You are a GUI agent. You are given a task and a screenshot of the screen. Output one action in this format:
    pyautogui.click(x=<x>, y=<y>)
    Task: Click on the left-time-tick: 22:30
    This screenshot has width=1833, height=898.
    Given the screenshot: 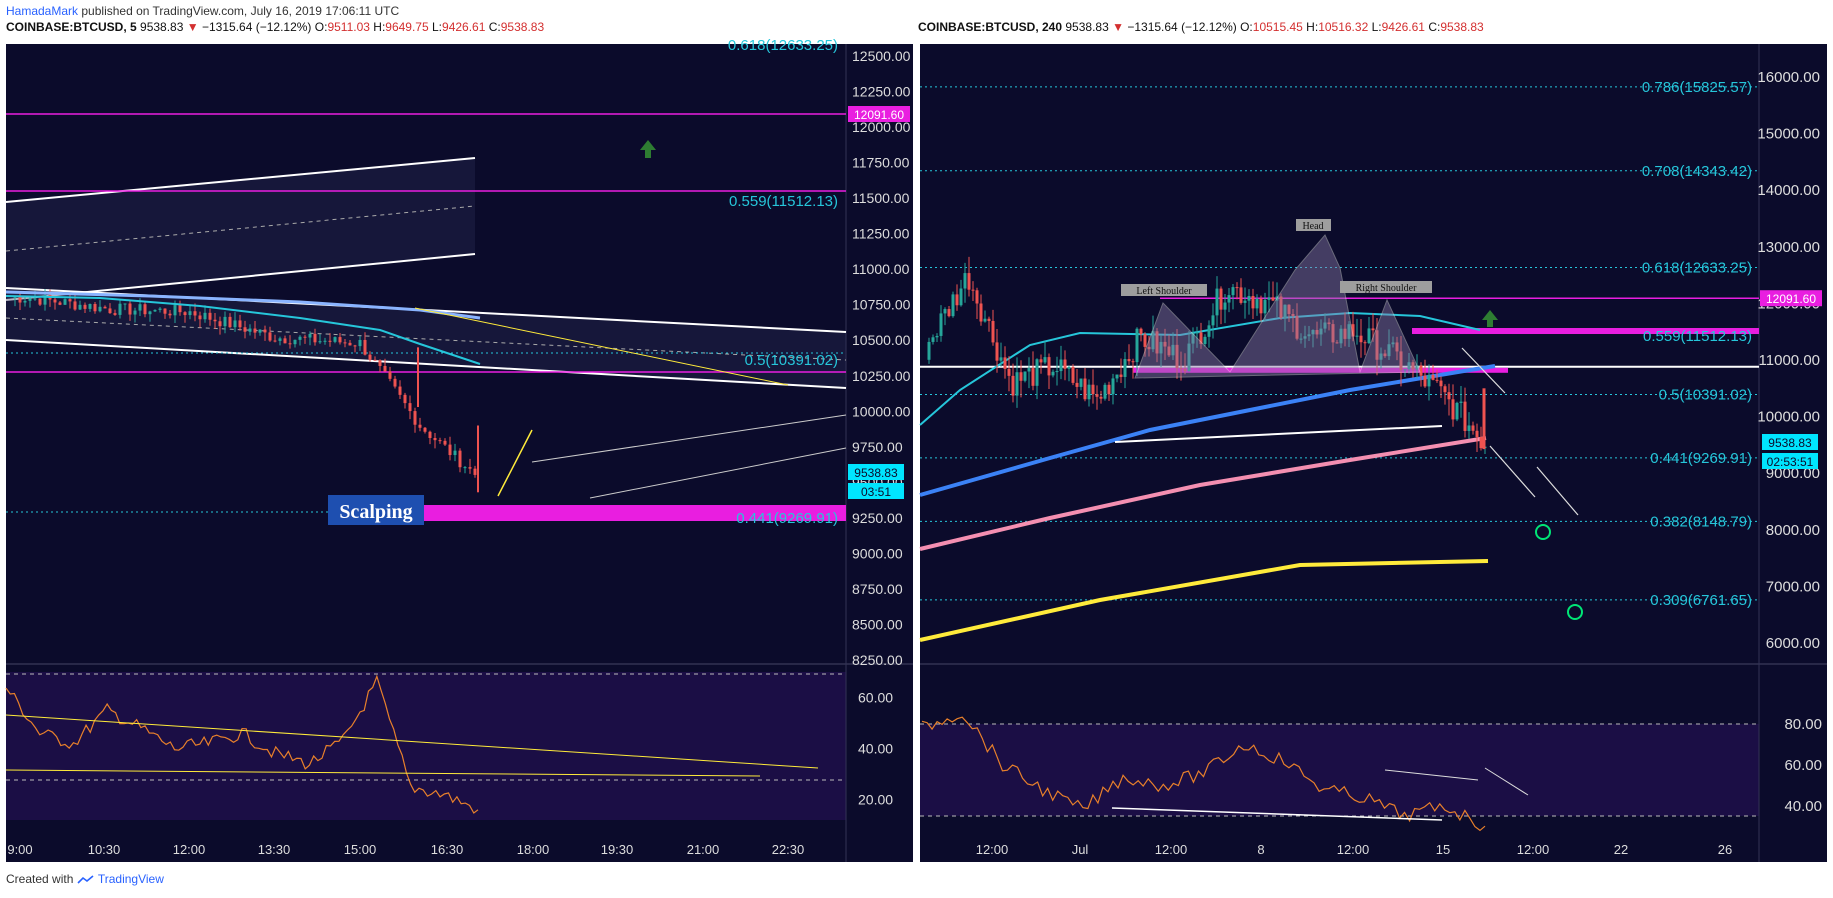 What is the action you would take?
    pyautogui.click(x=788, y=849)
    